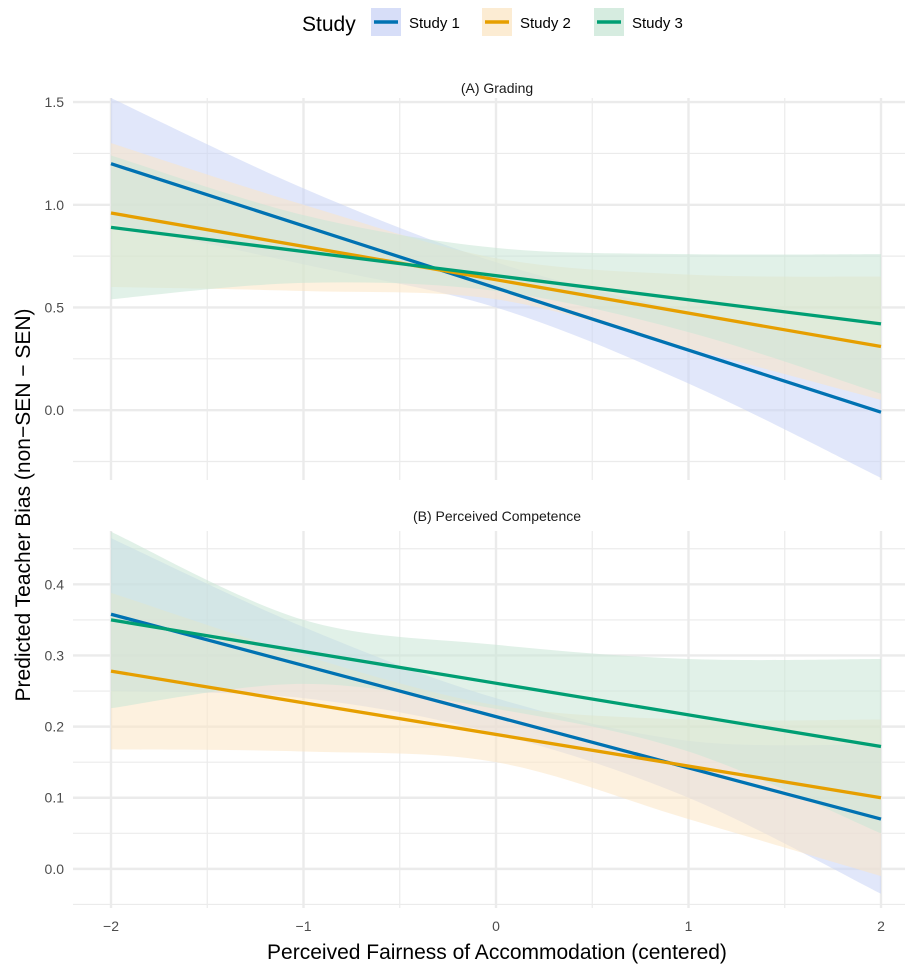 The width and height of the screenshot is (910, 969). What do you see at coordinates (497, 516) in the screenshot?
I see `panel-title: (B) Perceived Competence` at bounding box center [497, 516].